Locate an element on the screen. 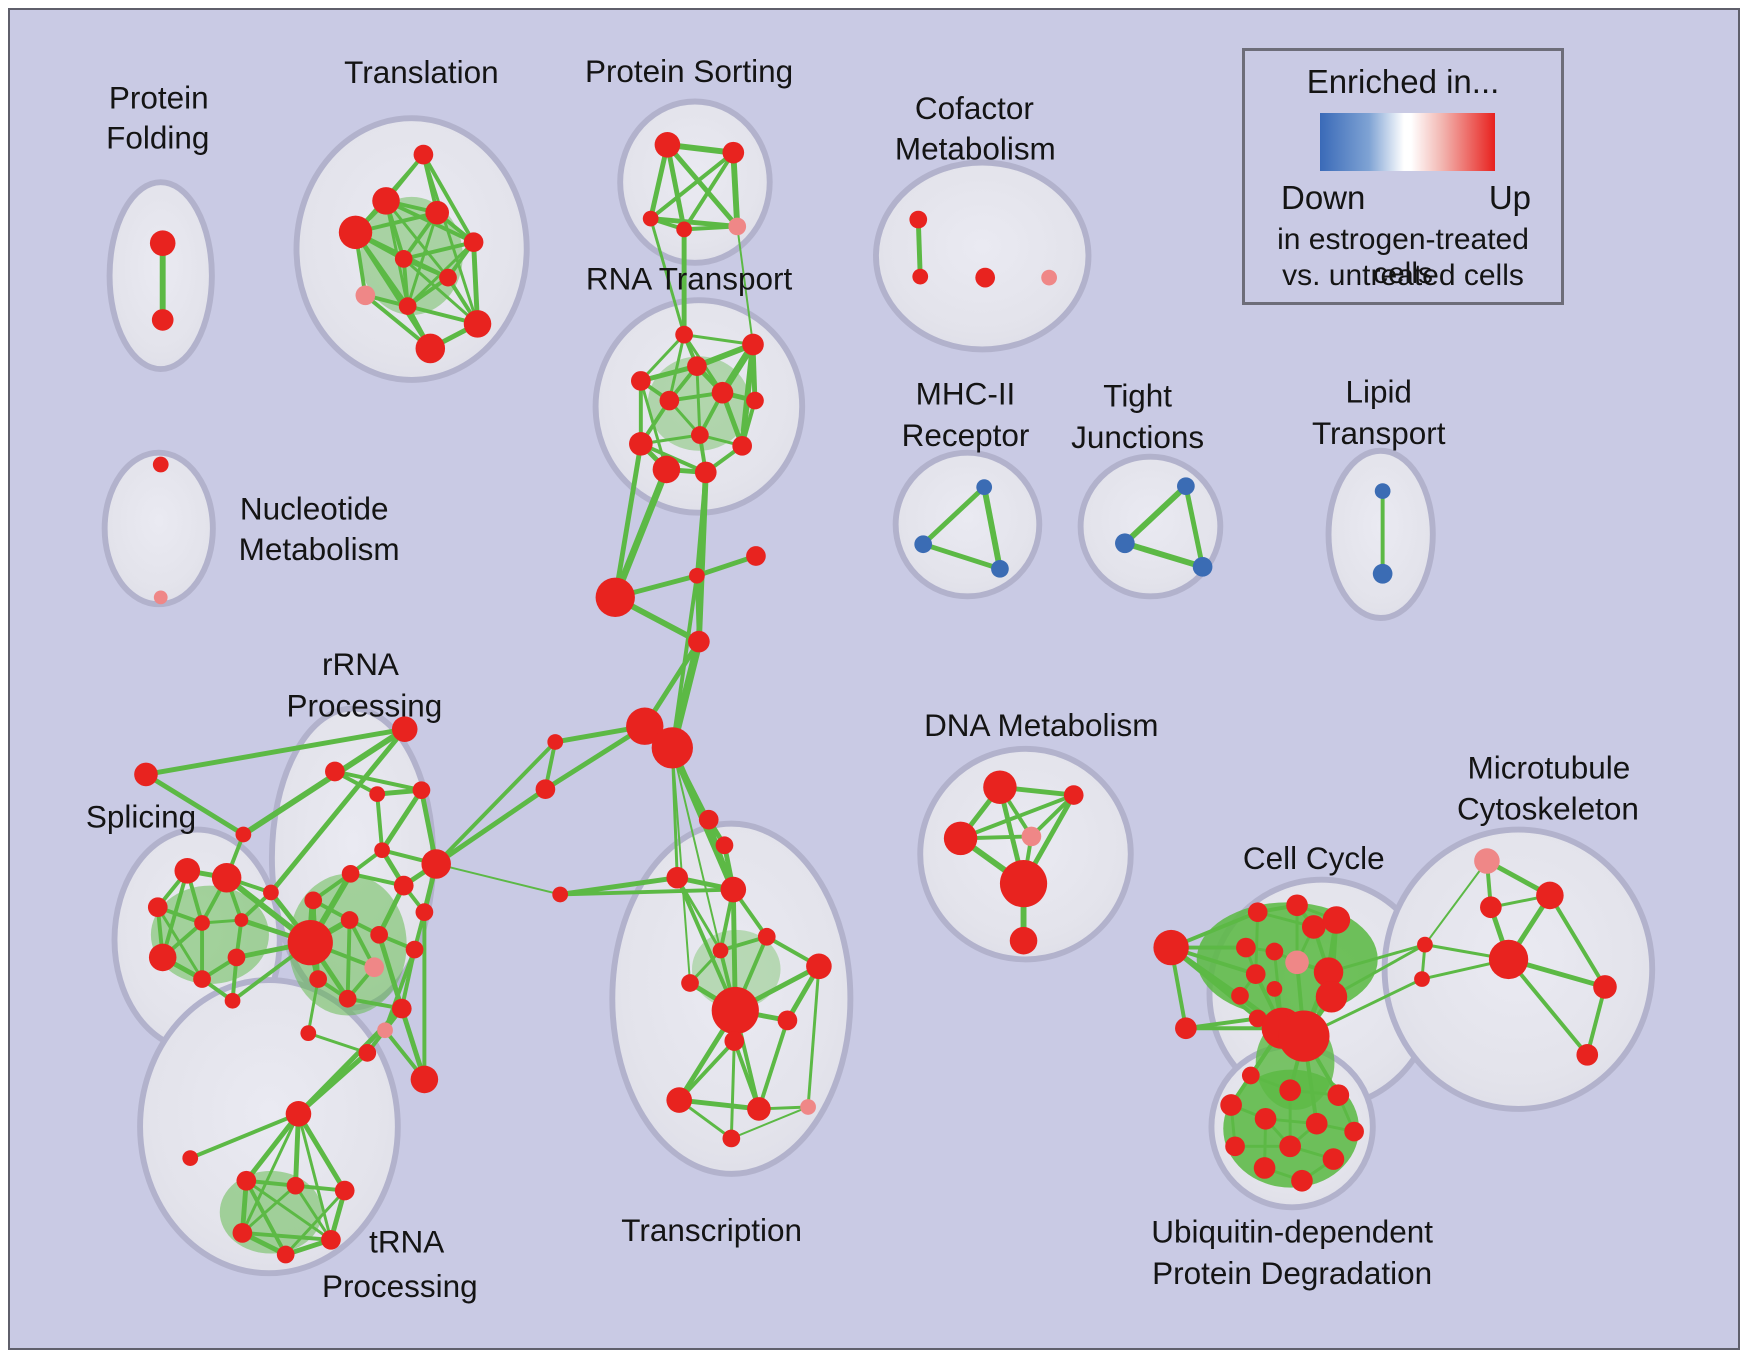 The width and height of the screenshot is (1750, 1360). cluster-label-rna-transport-line0: RNA Transport is located at coordinates (689, 278).